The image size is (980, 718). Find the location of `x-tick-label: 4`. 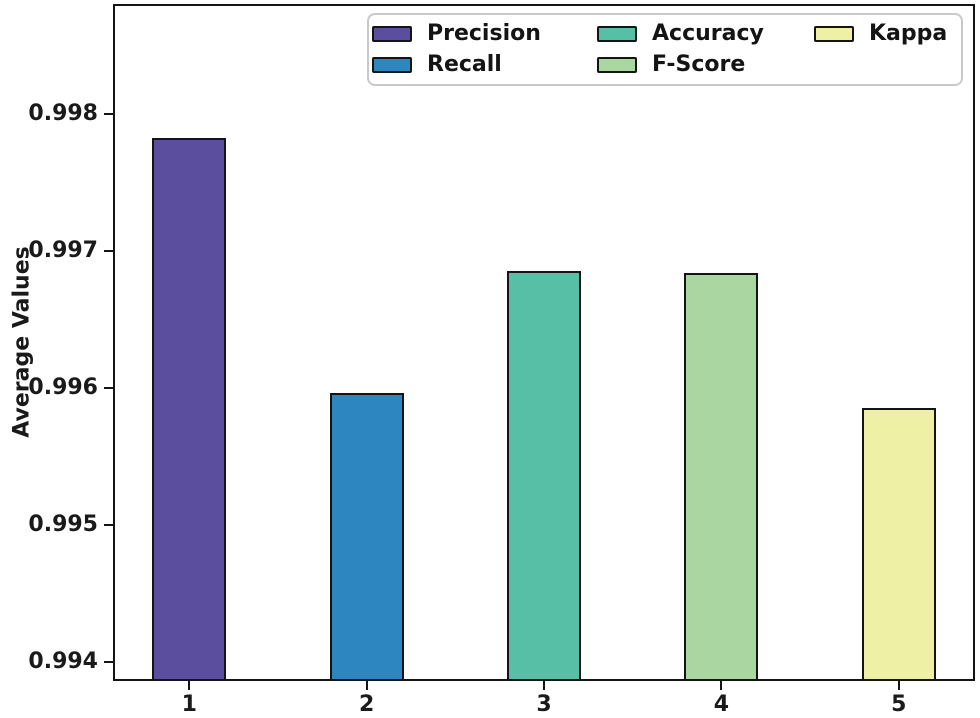

x-tick-label: 4 is located at coordinates (721, 704).